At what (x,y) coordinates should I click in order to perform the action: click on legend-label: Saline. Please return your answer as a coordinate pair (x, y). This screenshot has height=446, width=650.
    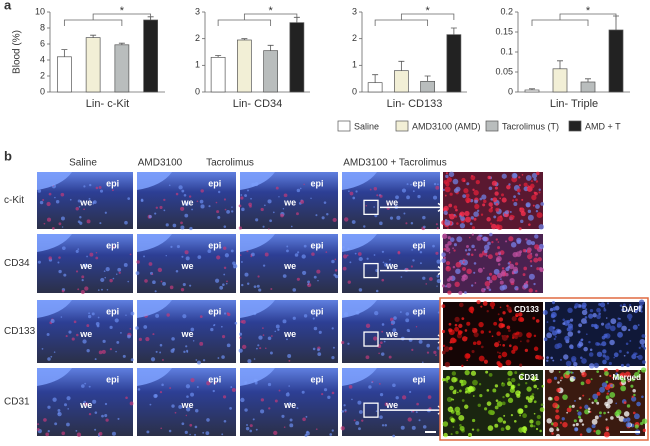
    Looking at the image, I should click on (366, 126).